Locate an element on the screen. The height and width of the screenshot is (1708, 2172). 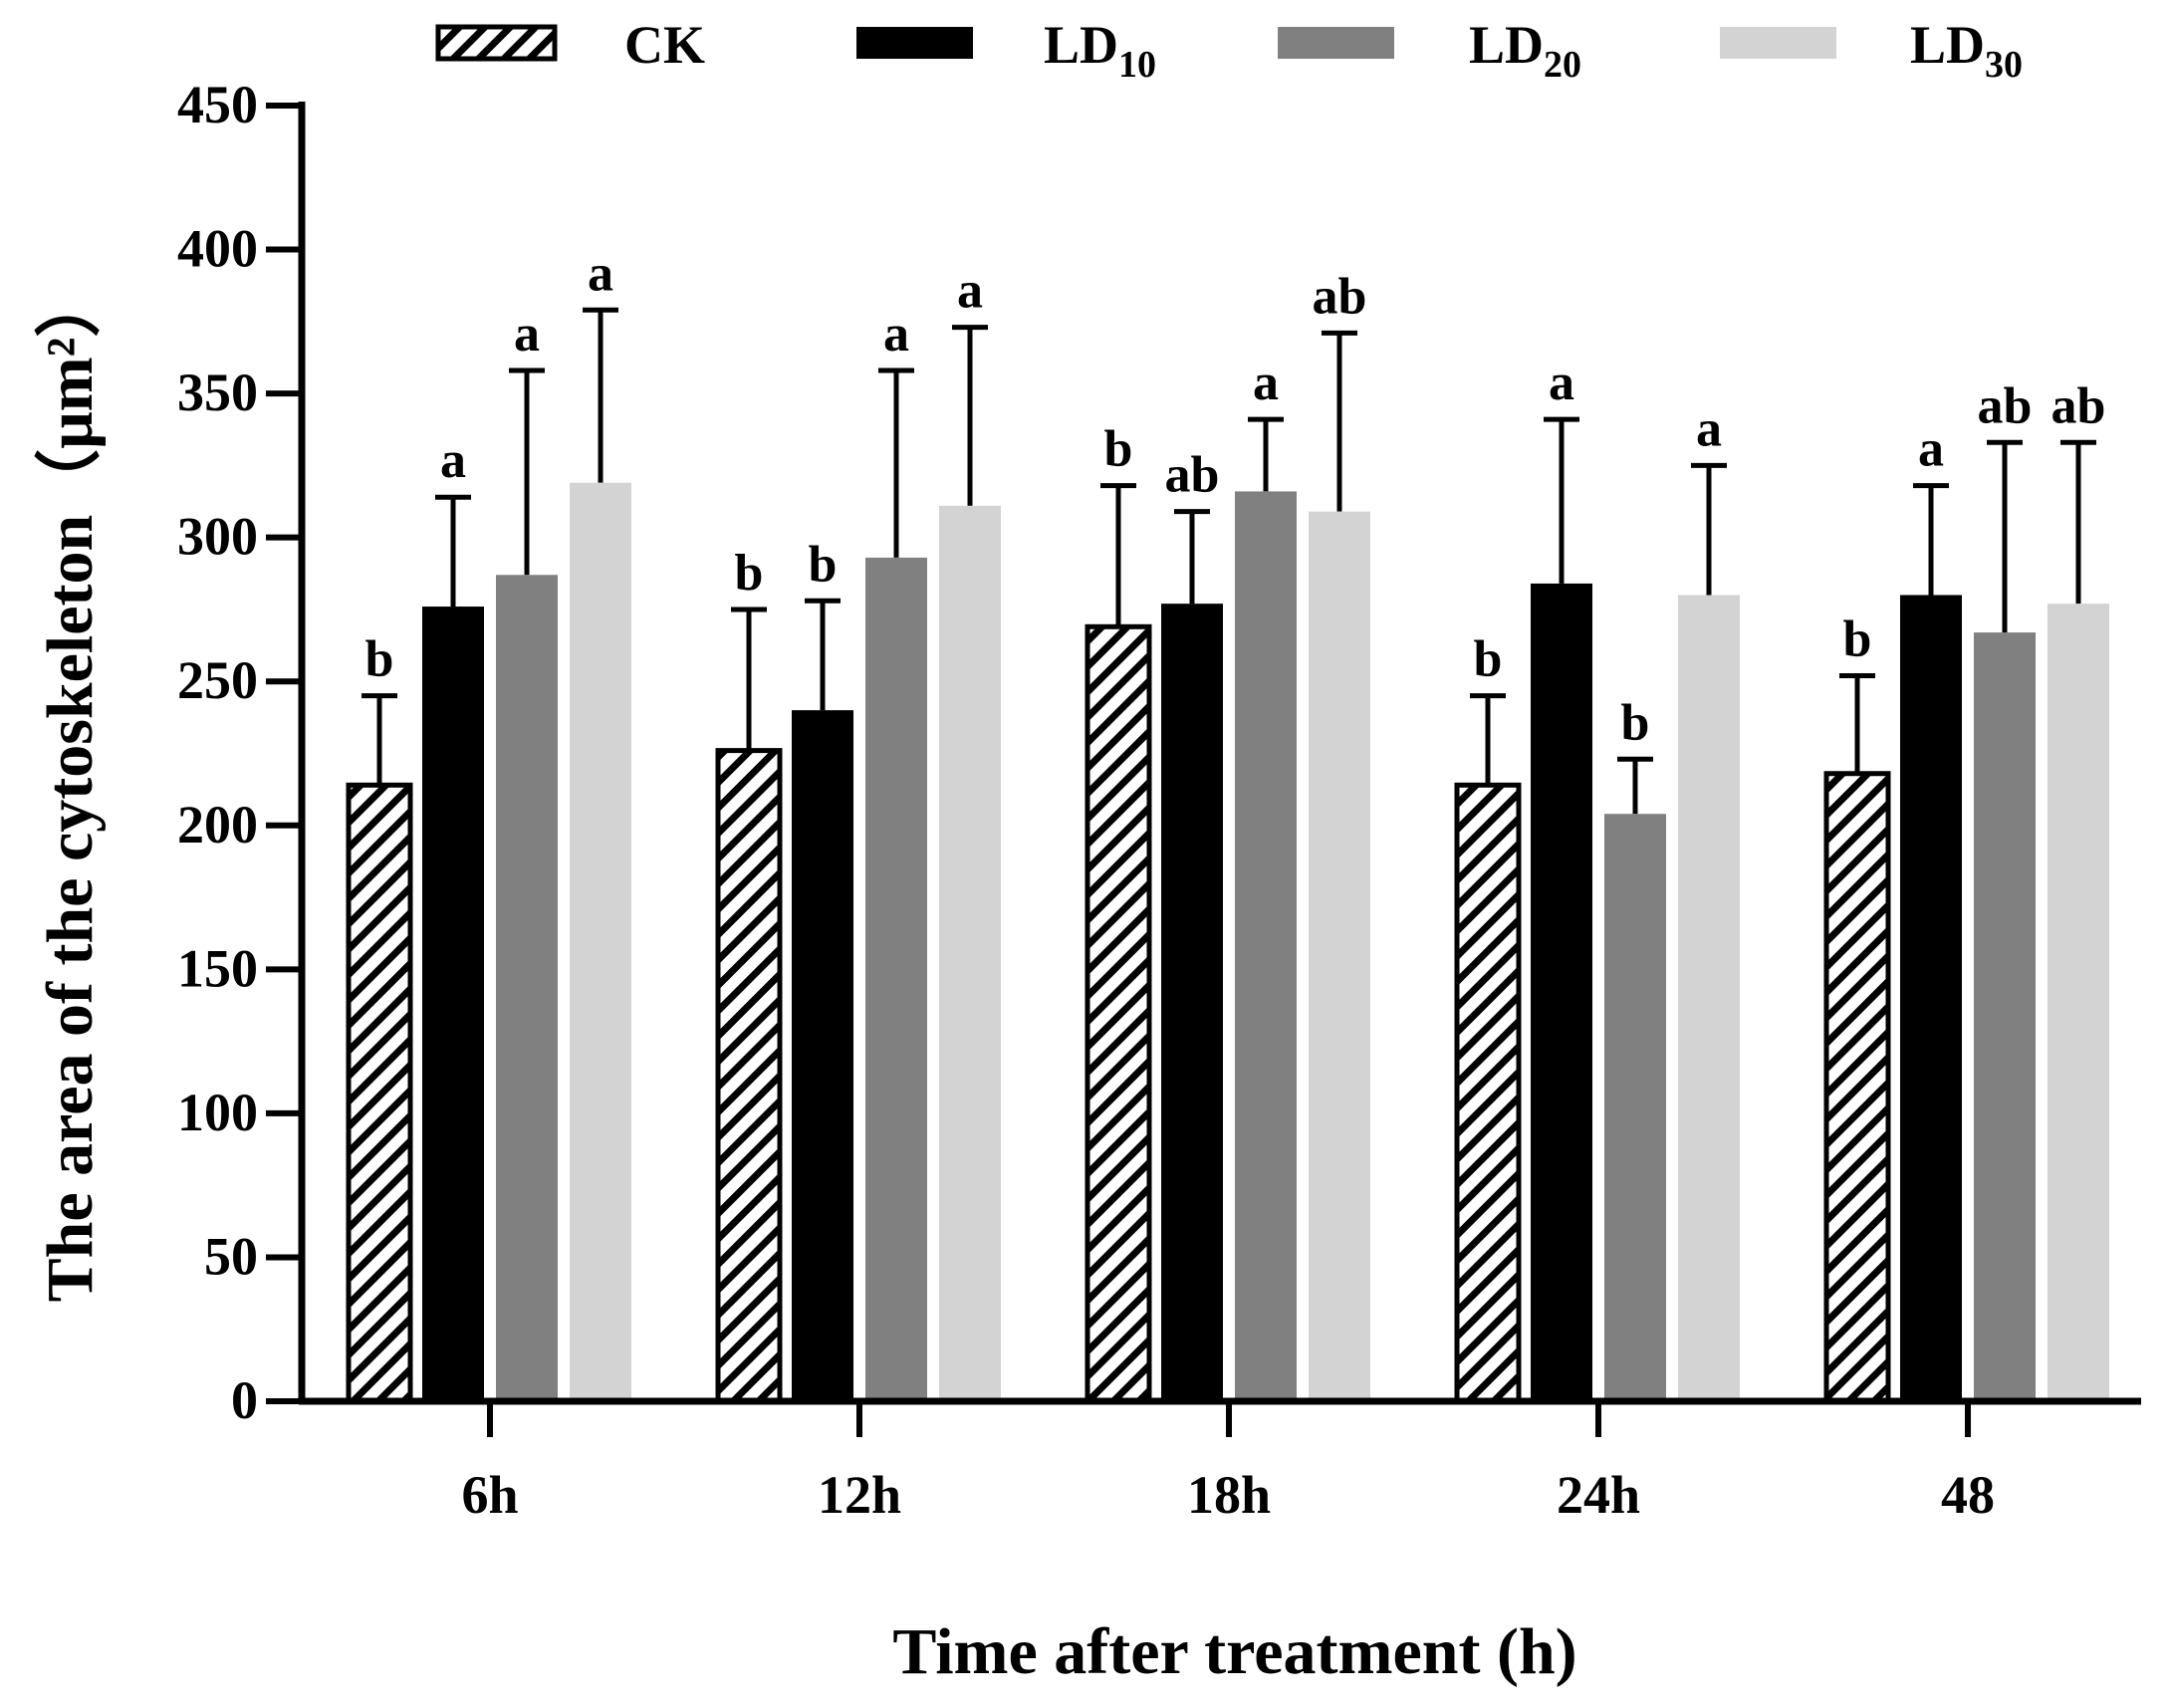
x-axis-title: Time after treatment (h) is located at coordinates (1234, 1651).